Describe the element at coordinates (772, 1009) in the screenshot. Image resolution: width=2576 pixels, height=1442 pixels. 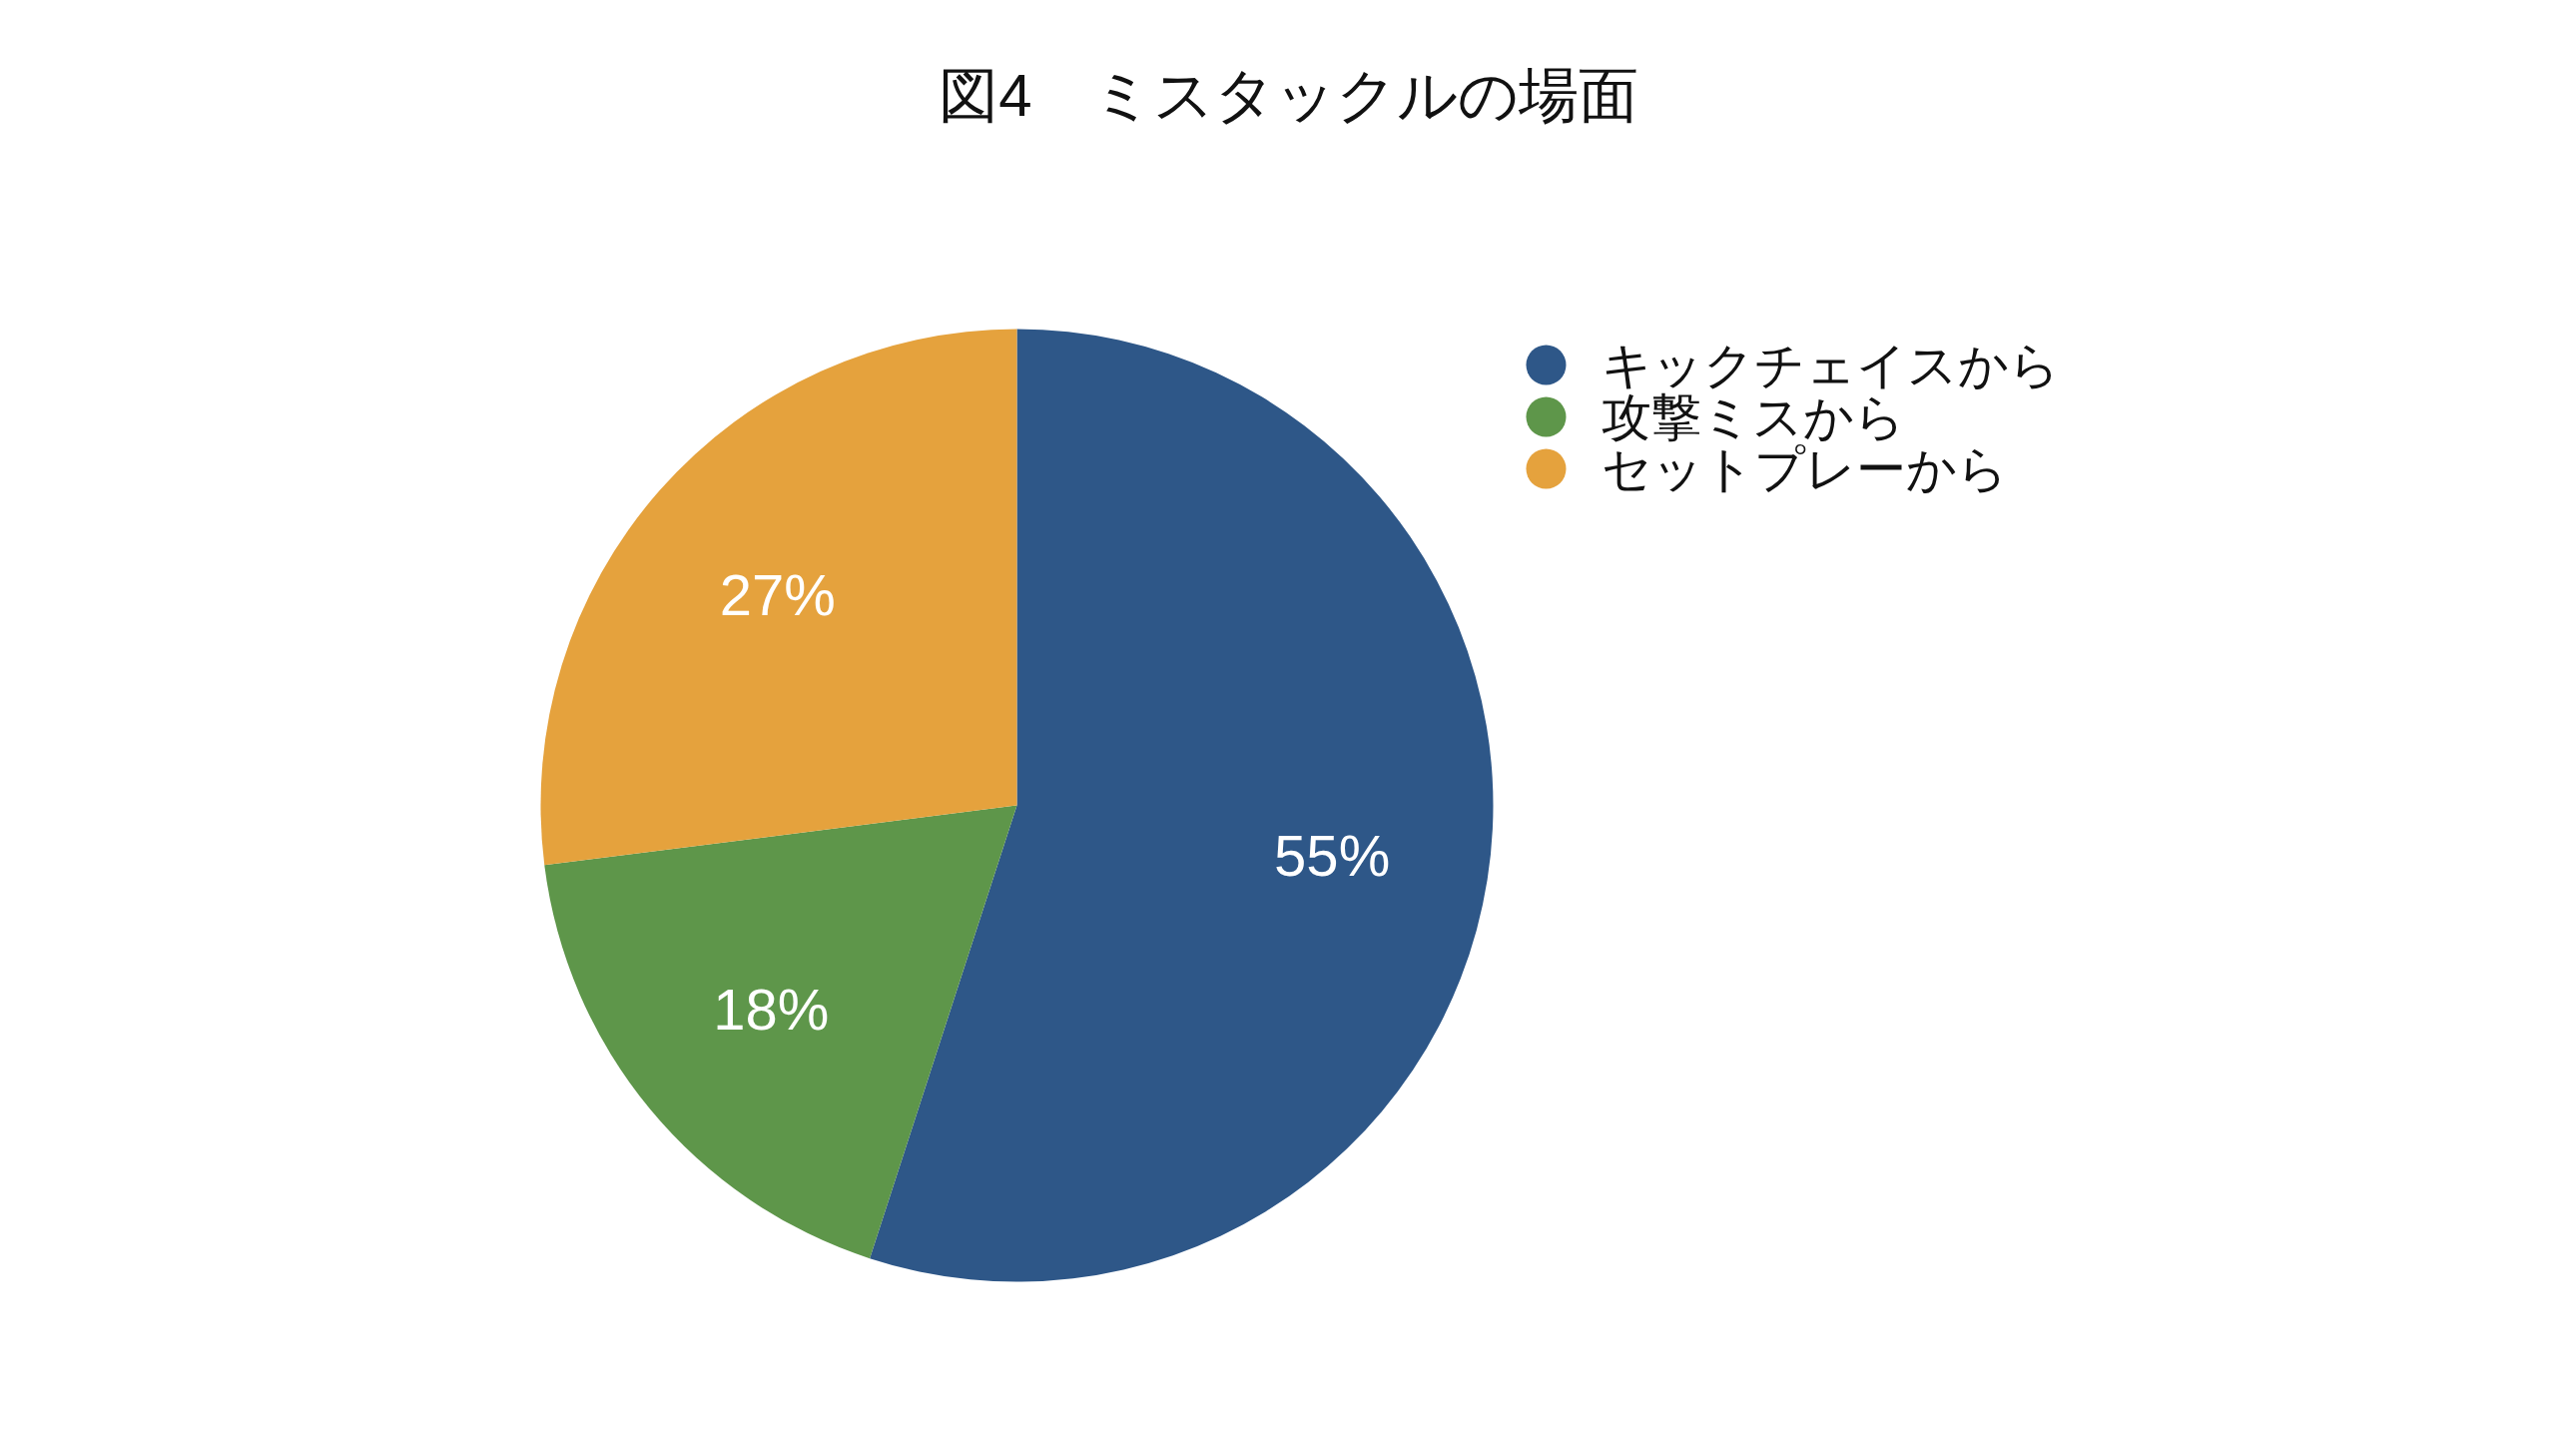
I see `data-label: 18%` at that location.